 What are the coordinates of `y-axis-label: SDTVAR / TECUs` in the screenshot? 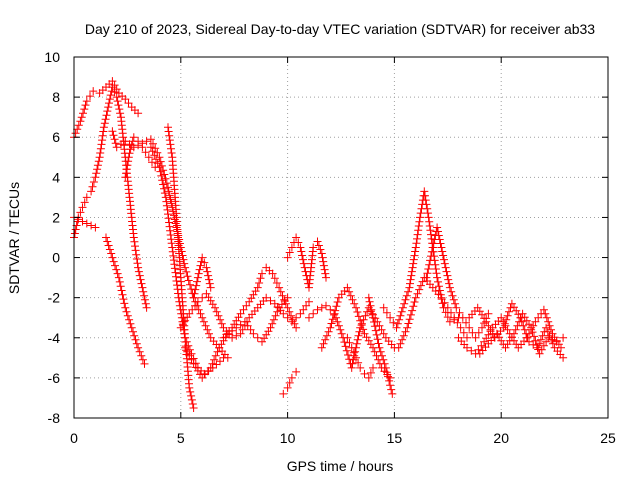 It's located at (14, 238).